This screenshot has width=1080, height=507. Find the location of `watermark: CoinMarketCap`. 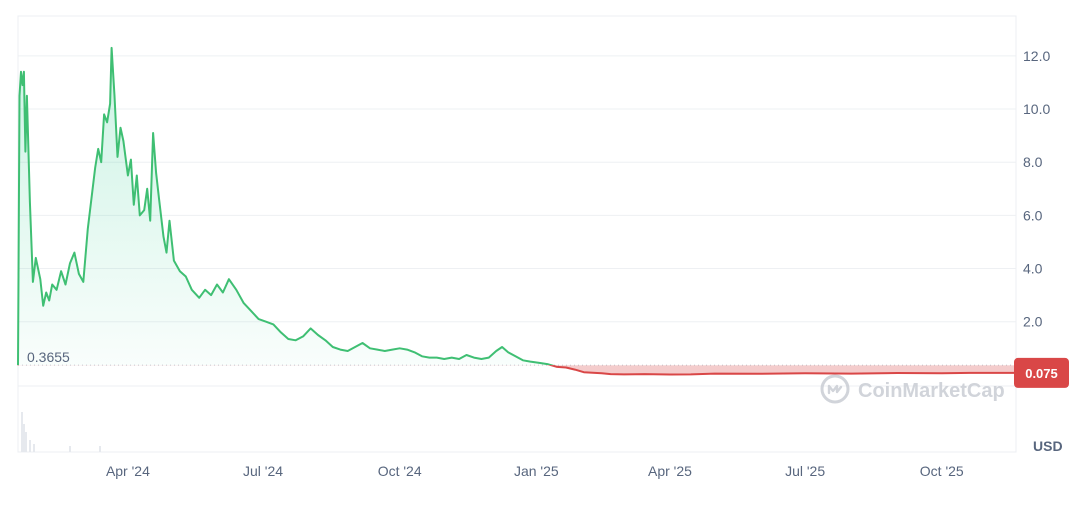

watermark: CoinMarketCap is located at coordinates (912, 389).